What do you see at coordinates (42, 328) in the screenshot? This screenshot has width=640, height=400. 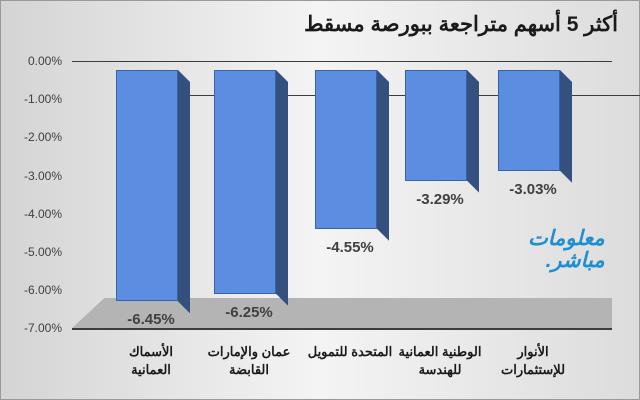 I see `y-tick-label: -7.00%` at bounding box center [42, 328].